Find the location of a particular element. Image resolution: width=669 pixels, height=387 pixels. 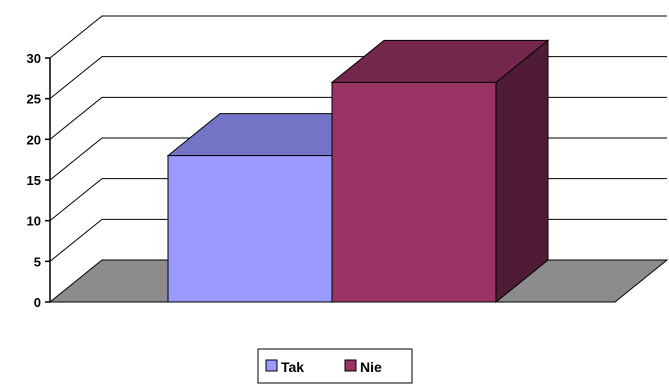

bar-tak is located at coordinates (250, 229).